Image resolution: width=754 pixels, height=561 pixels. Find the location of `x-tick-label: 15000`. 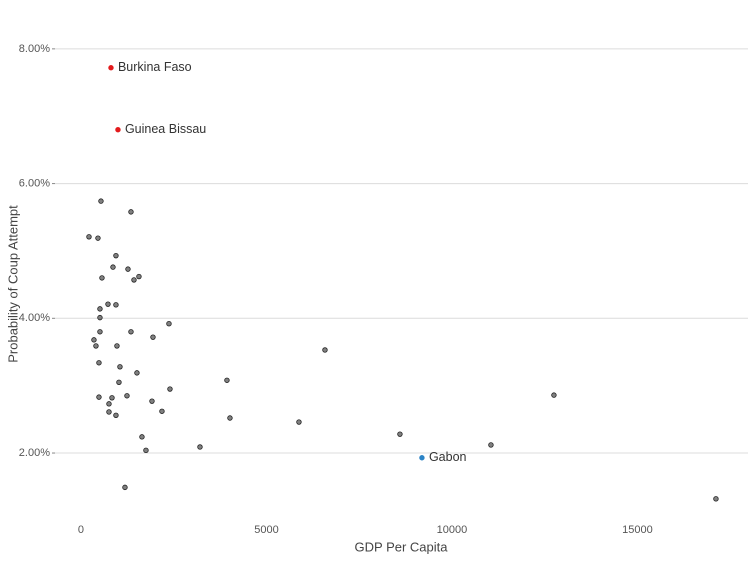

x-tick-label: 15000 is located at coordinates (637, 530).